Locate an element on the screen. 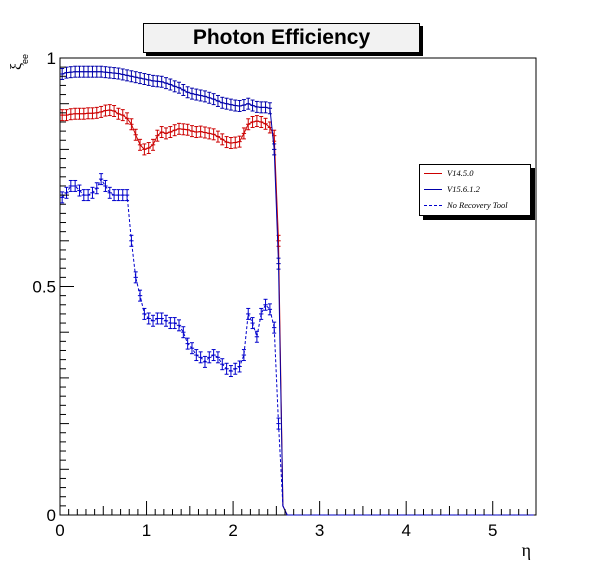 The image size is (596, 572). x-tick-label: 2 is located at coordinates (232, 530).